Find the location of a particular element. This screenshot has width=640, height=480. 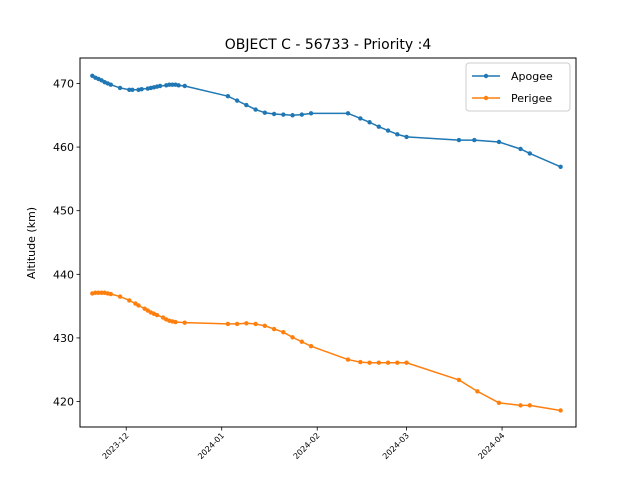

series-apogee is located at coordinates (326, 121).